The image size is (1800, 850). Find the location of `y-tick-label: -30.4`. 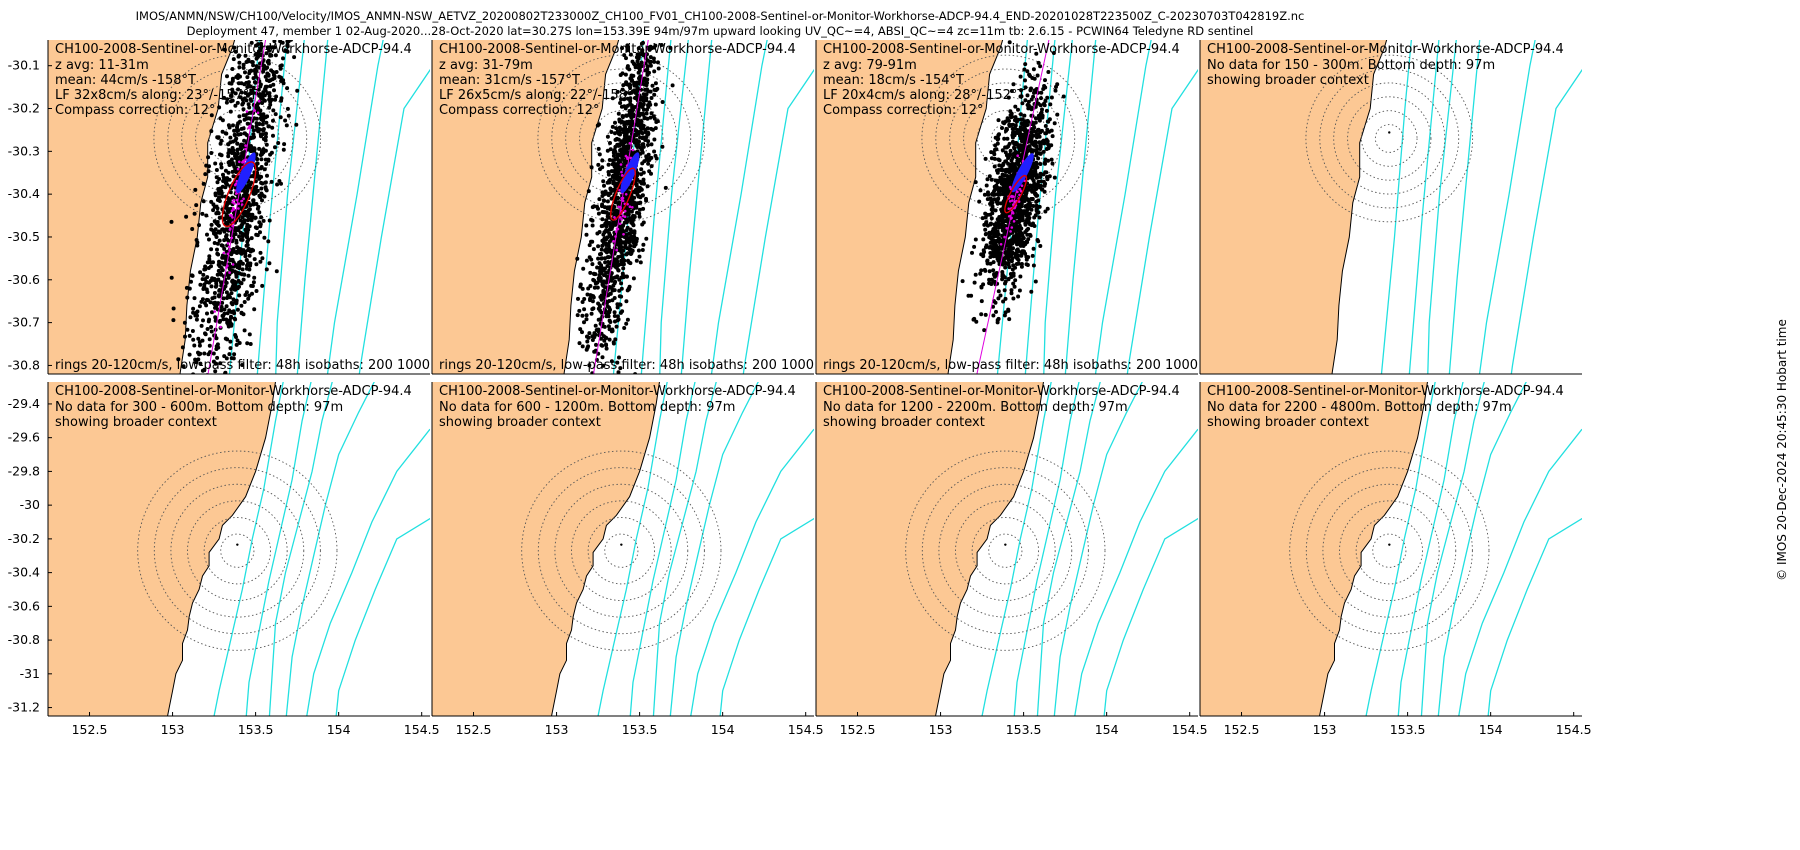

y-tick-label: -30.4 is located at coordinates (24, 572).